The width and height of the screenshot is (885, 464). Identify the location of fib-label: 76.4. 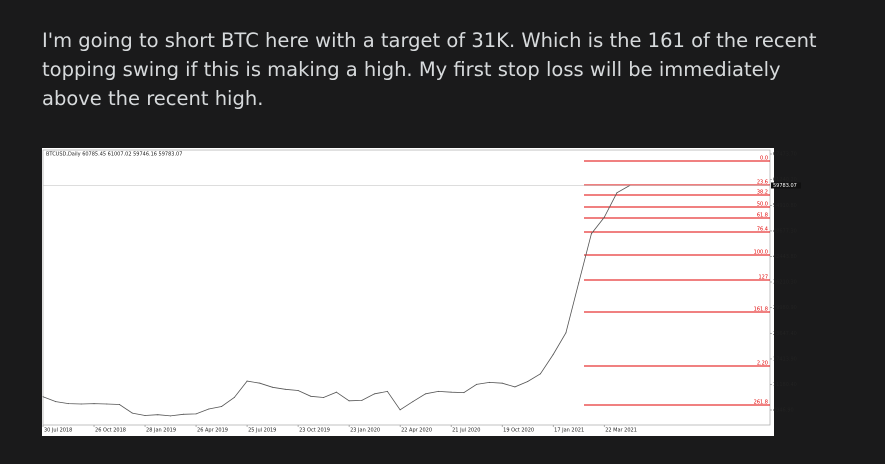
(762, 230).